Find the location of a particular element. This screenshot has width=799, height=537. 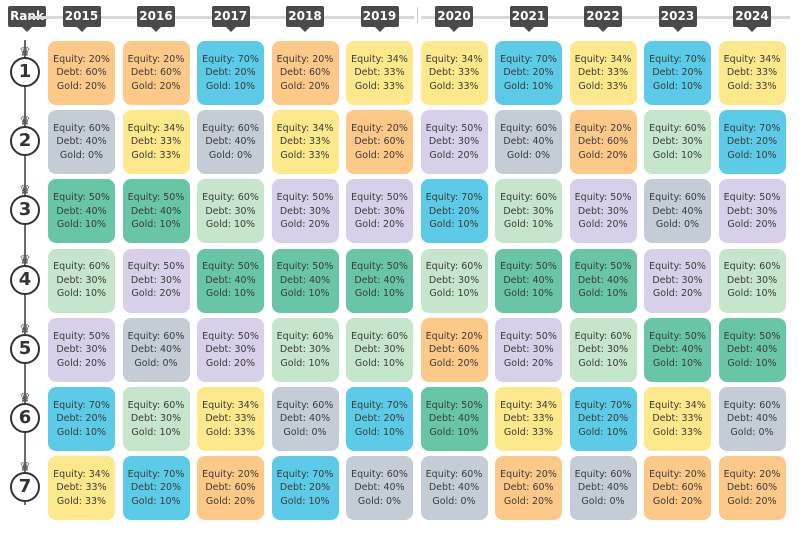

header-line-separator is located at coordinates (417, 15).